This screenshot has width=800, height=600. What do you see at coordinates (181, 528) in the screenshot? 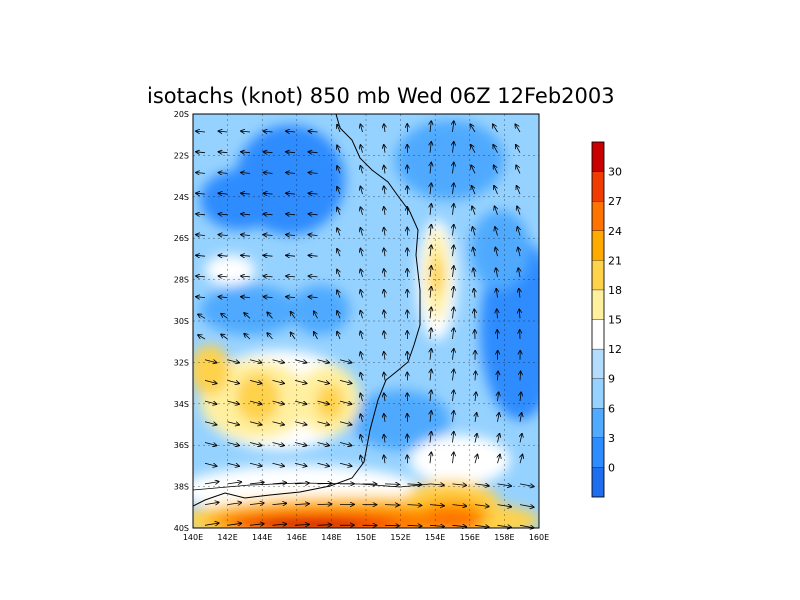
I see `y-tick-label: 40S` at bounding box center [181, 528].